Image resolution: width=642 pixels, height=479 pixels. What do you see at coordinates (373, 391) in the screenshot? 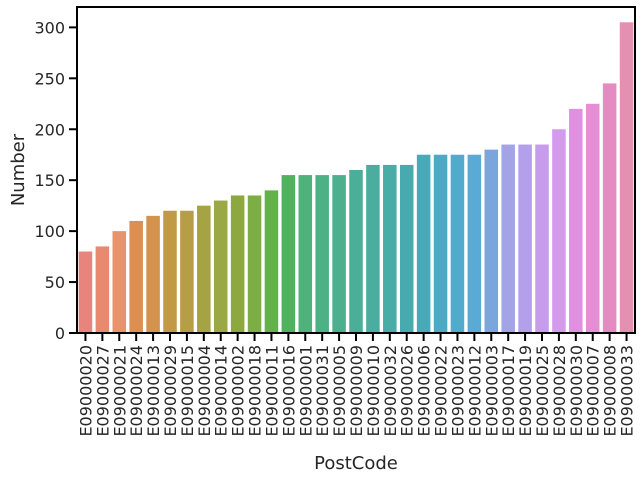
I see `x-tick-label: E09000010` at bounding box center [373, 391].